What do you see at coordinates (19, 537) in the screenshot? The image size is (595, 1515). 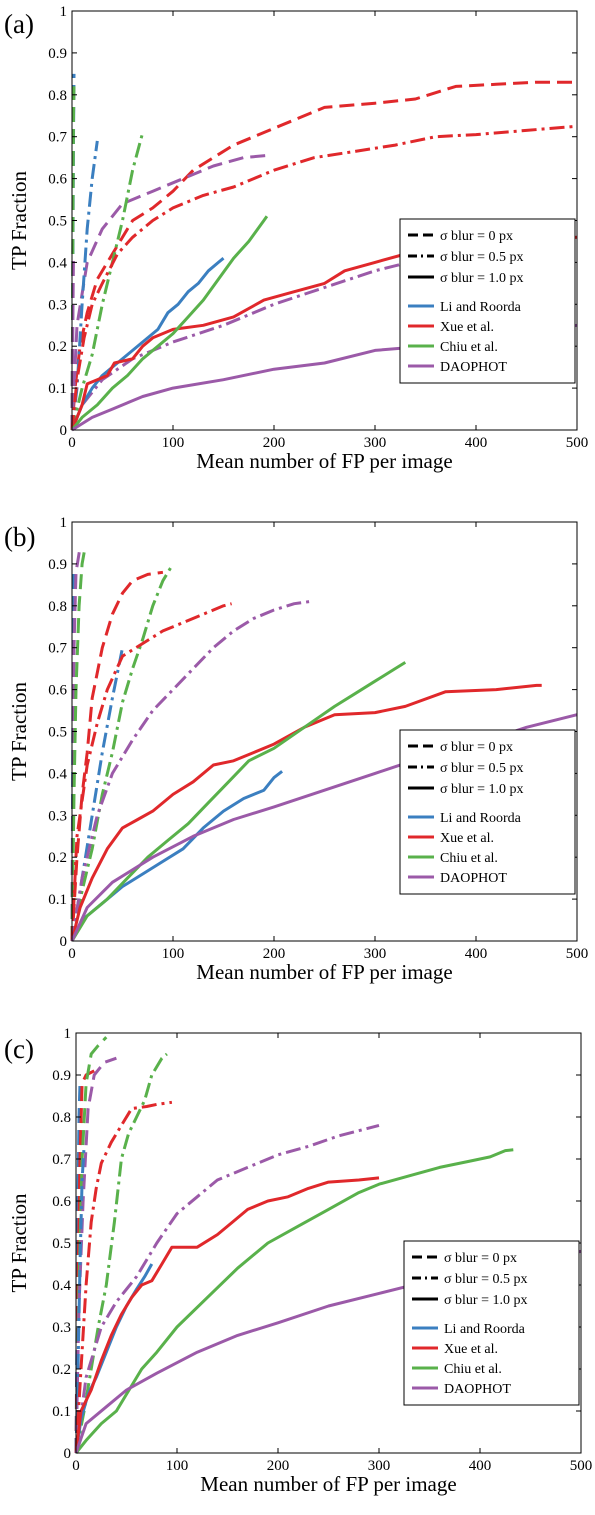 I see `panel-label: (b)` at bounding box center [19, 537].